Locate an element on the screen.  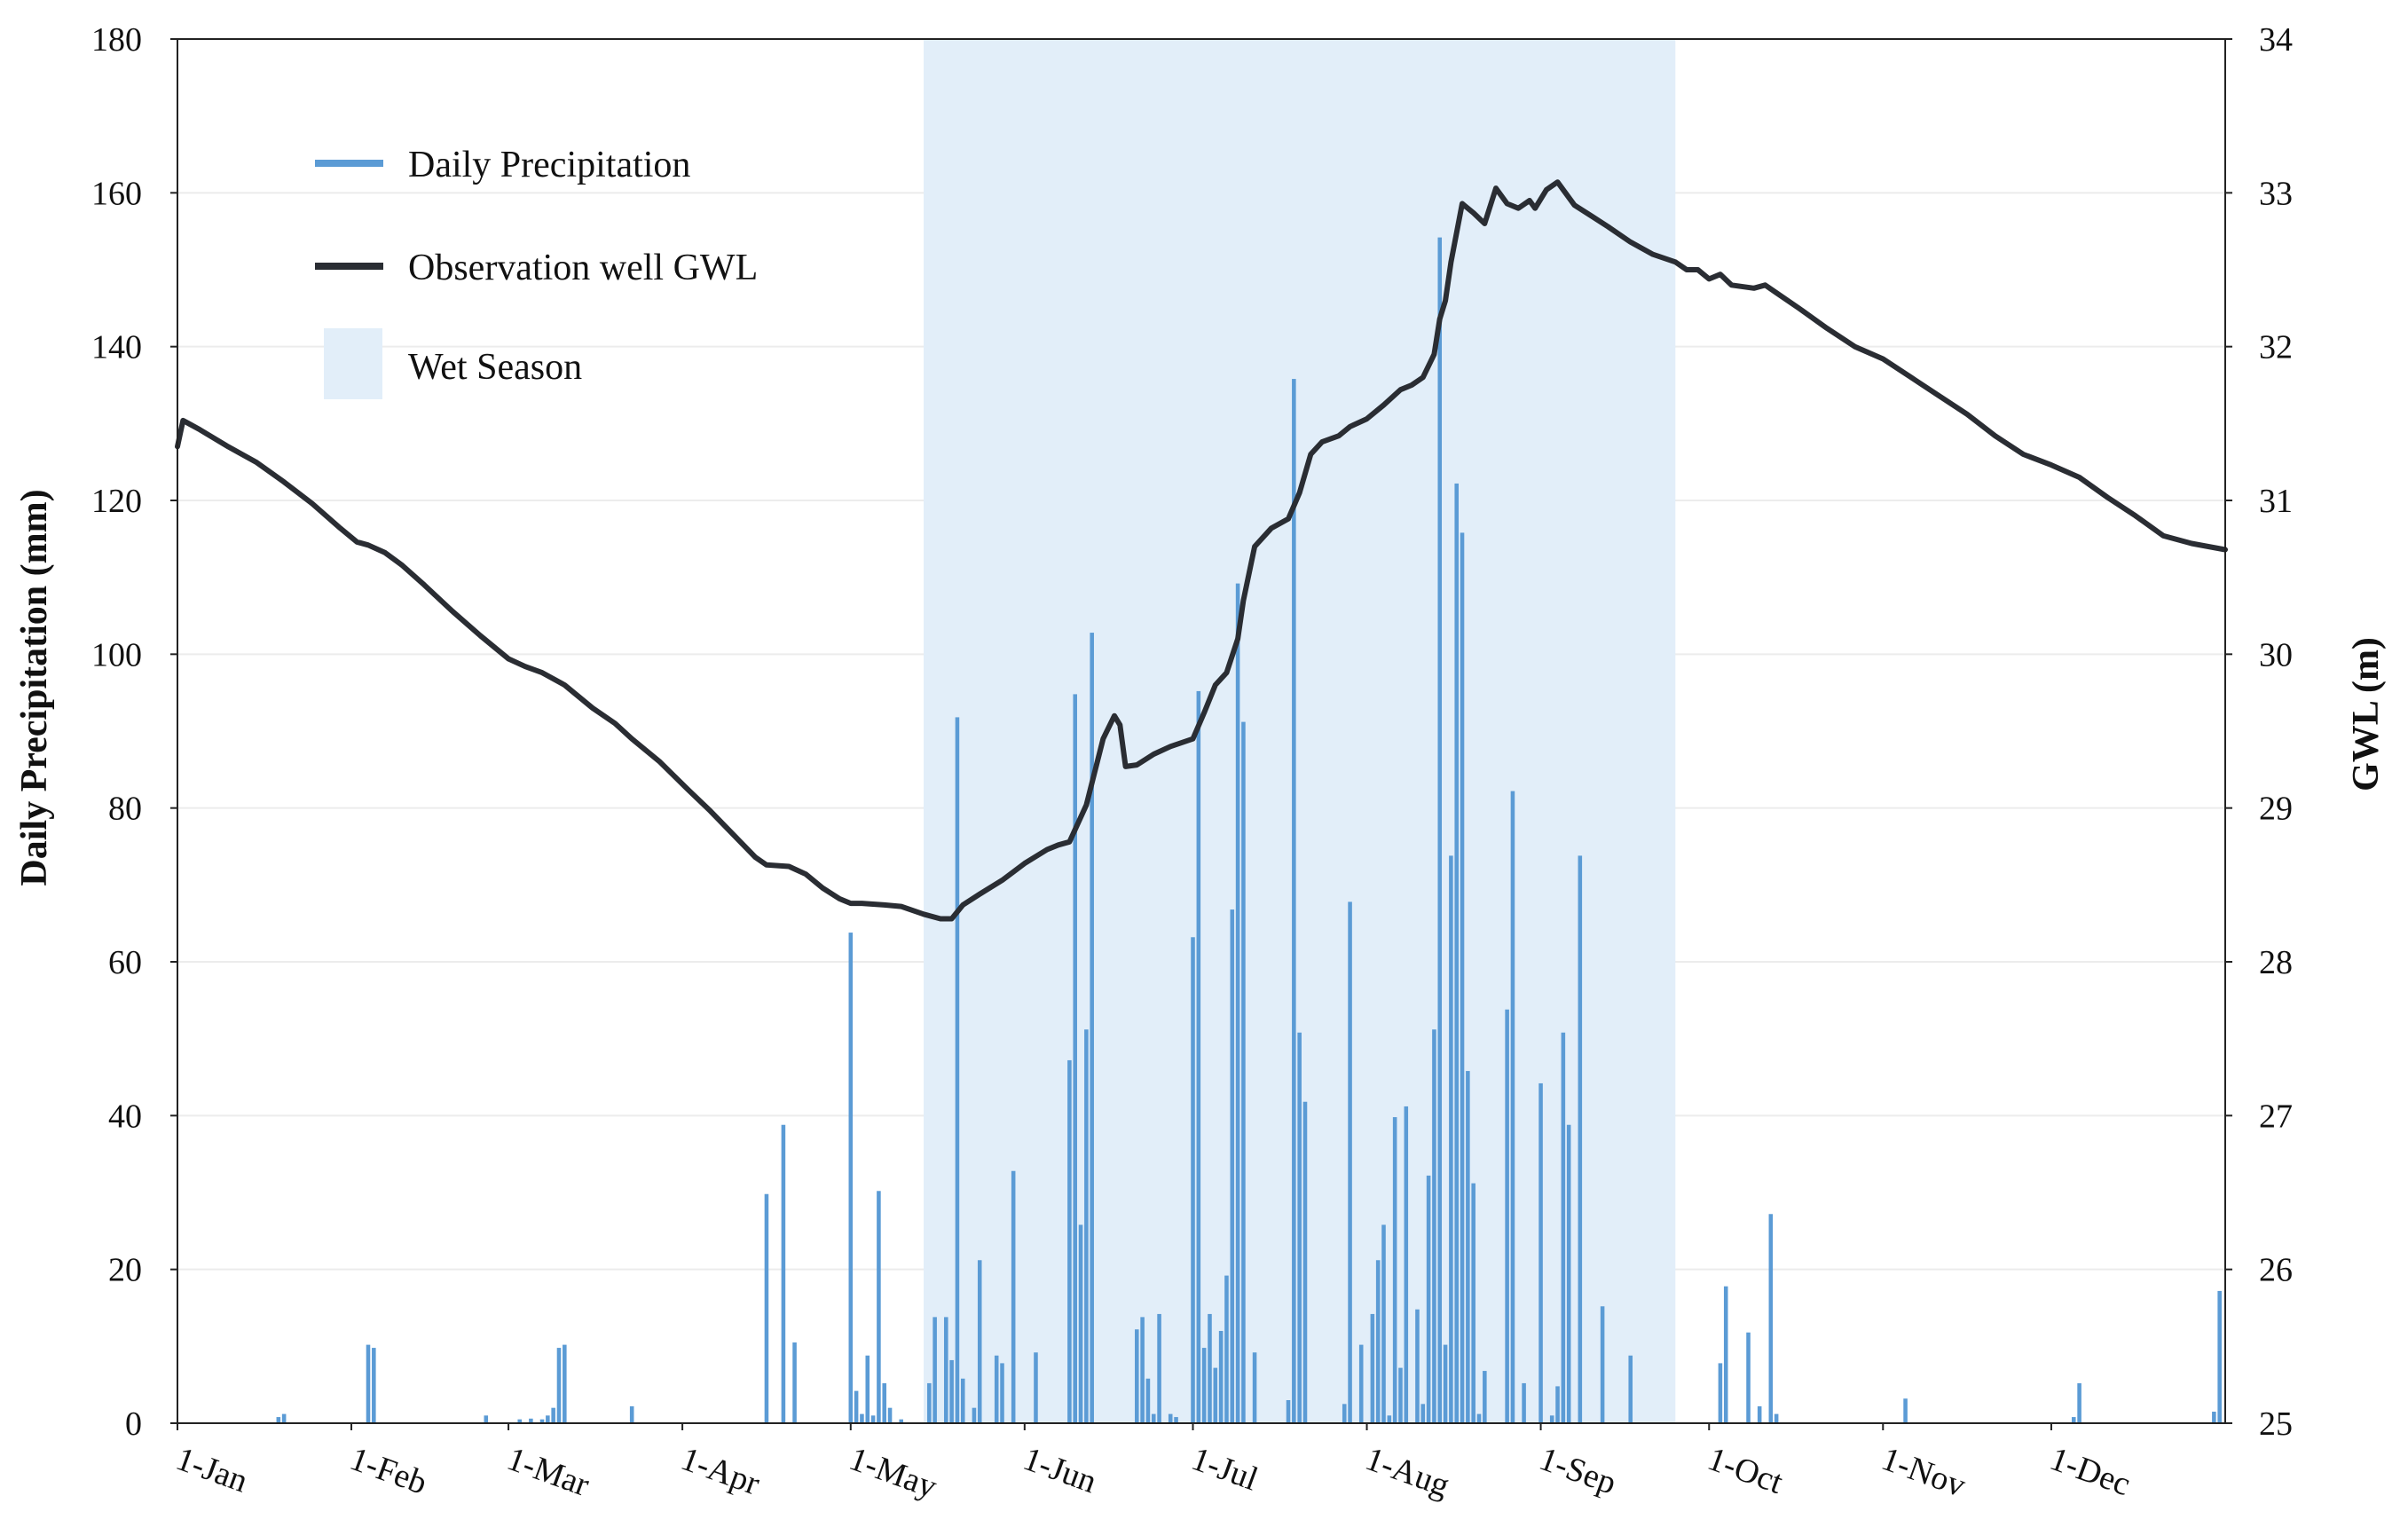
right-tick-label: 30 is located at coordinates (2276, 654).